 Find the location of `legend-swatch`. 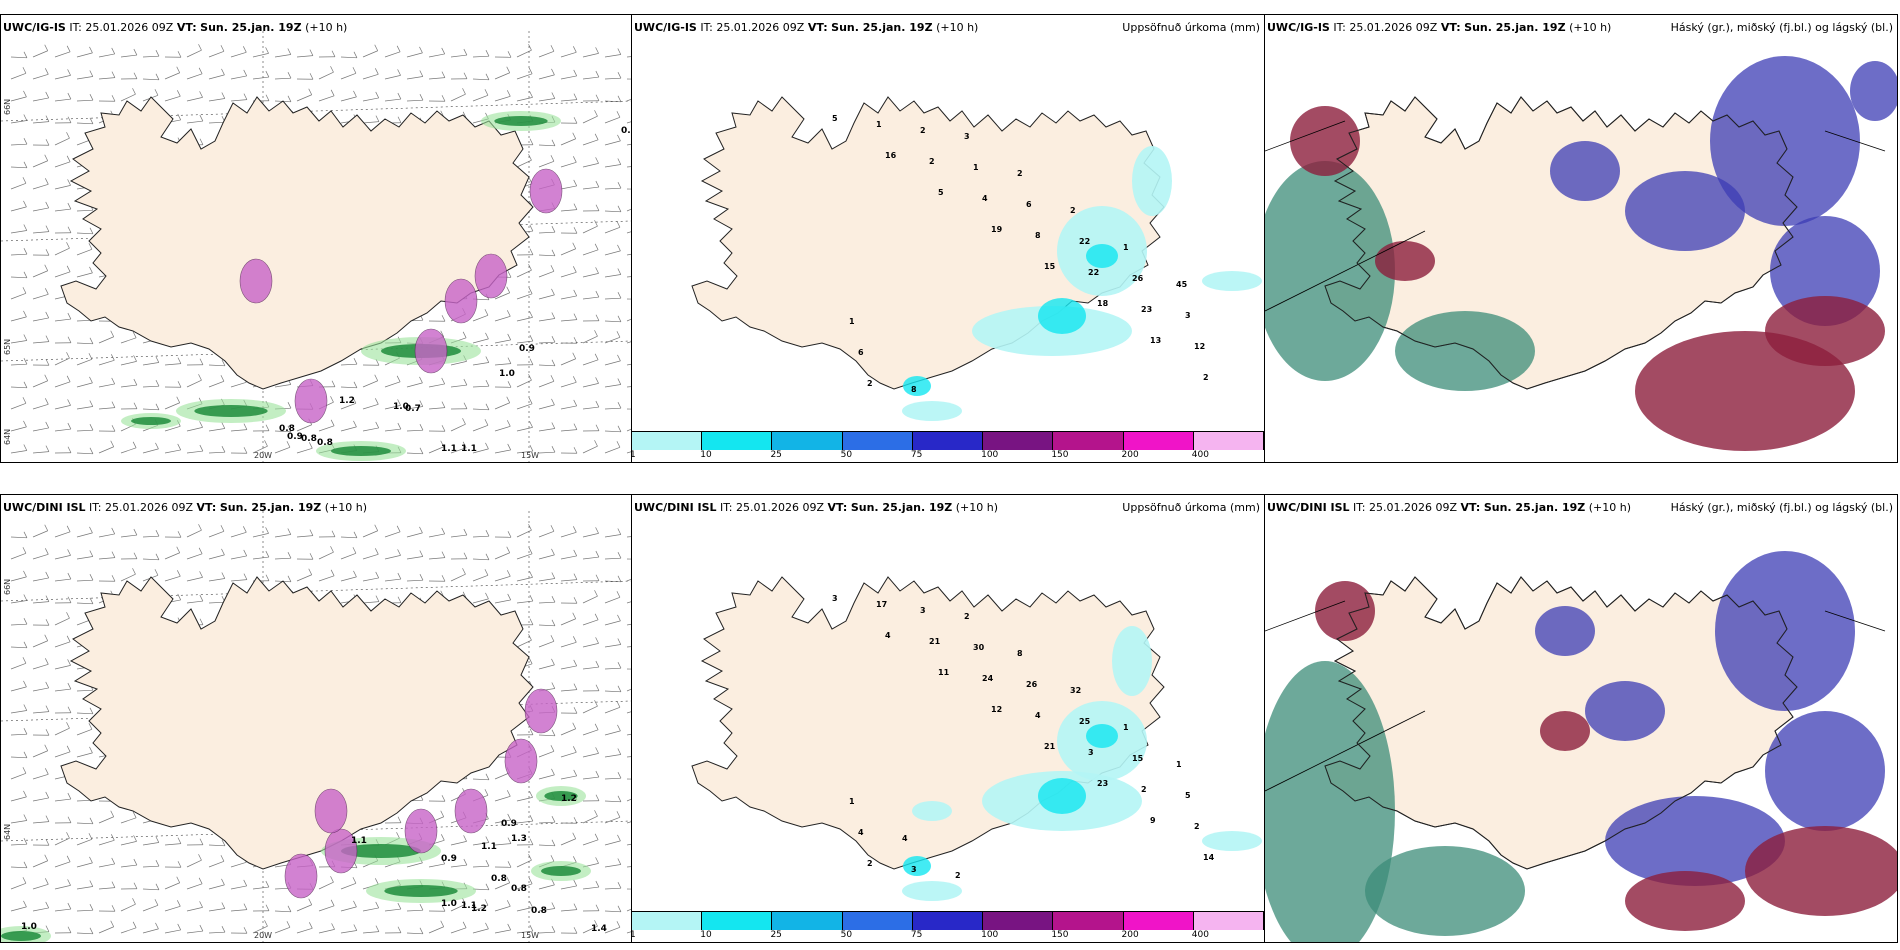

legend-swatch is located at coordinates (1018, 921).